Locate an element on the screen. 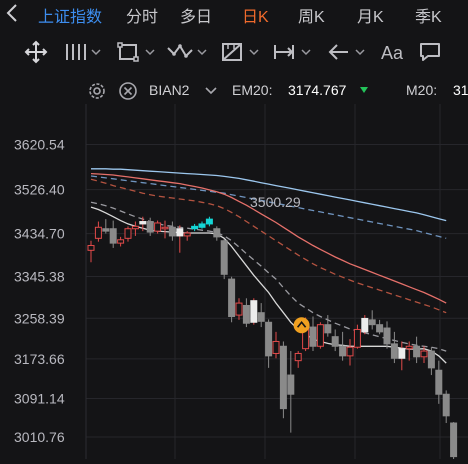  indicator-bar: BIAN2 EM20: 3174.767 M20: 31 is located at coordinates (234, 90).